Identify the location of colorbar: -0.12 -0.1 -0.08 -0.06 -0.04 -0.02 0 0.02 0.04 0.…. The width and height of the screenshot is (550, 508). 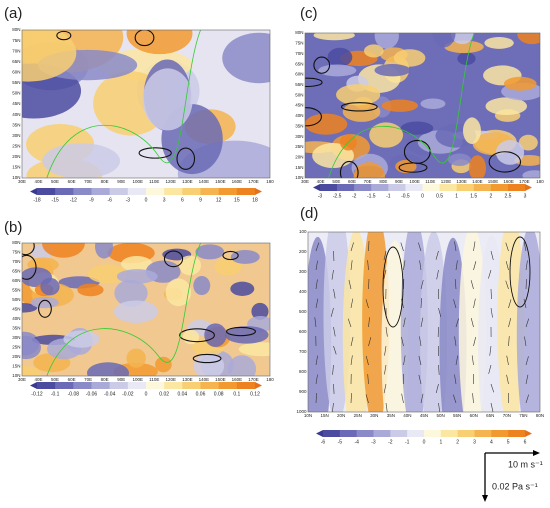
(146, 389).